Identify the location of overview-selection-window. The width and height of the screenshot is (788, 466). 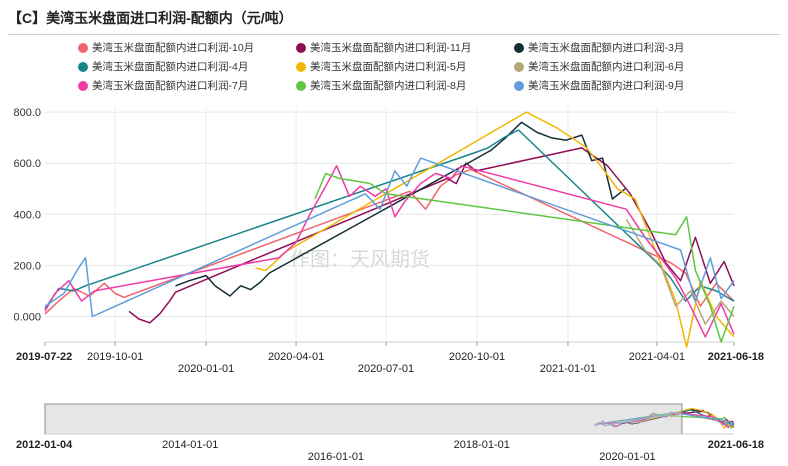
(363, 419).